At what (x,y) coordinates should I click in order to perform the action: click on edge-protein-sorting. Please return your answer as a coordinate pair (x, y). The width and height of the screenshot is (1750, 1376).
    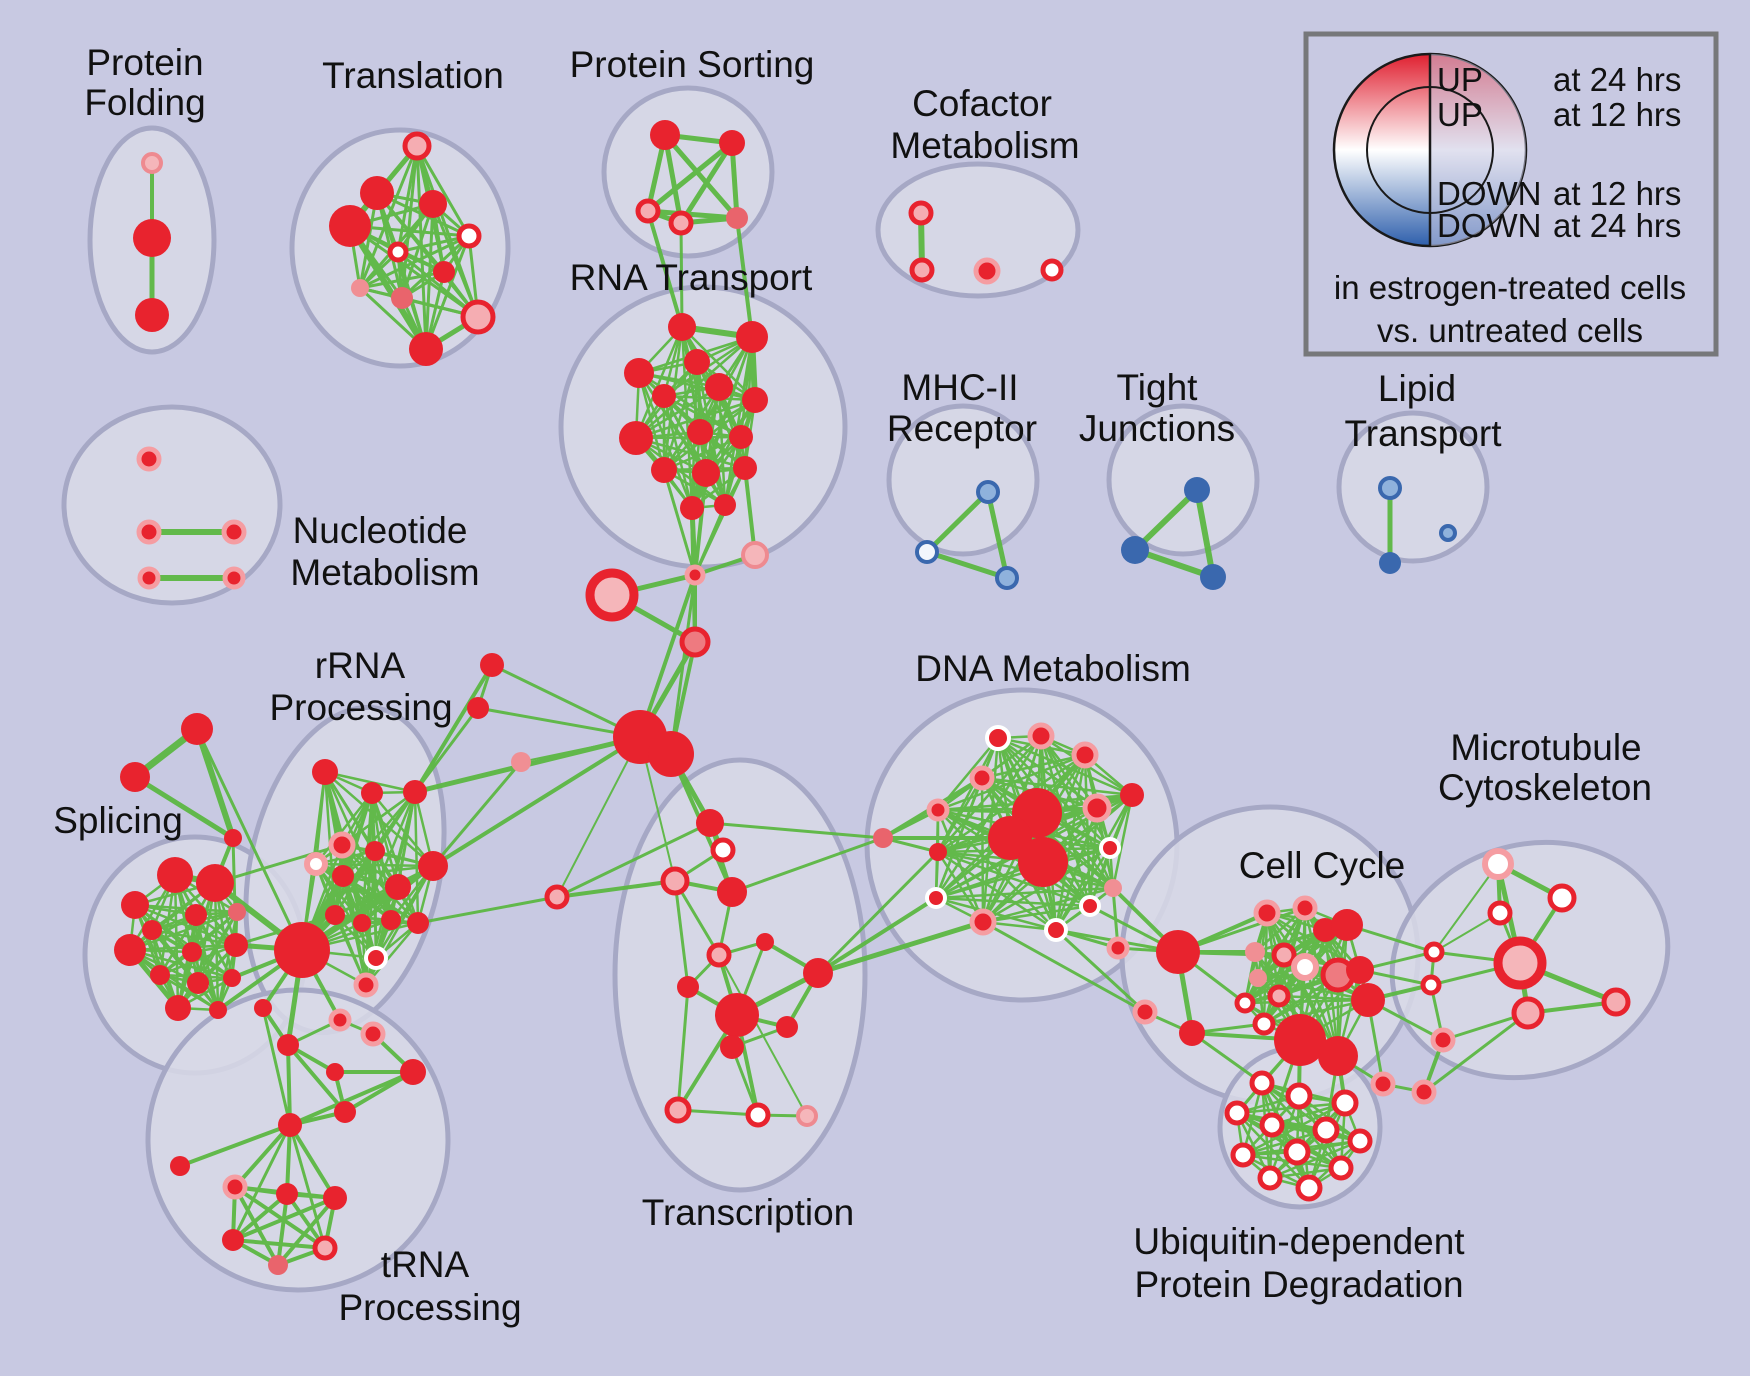
    Looking at the image, I should click on (690, 177).